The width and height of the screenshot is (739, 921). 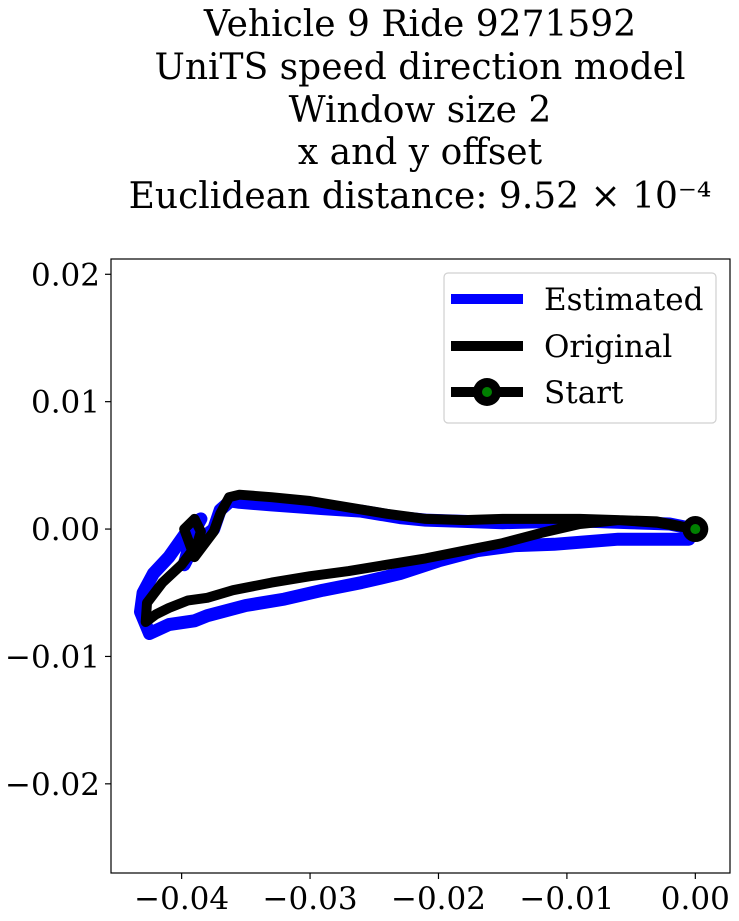 What do you see at coordinates (438, 899) in the screenshot?
I see `x-tick-label: −0.02` at bounding box center [438, 899].